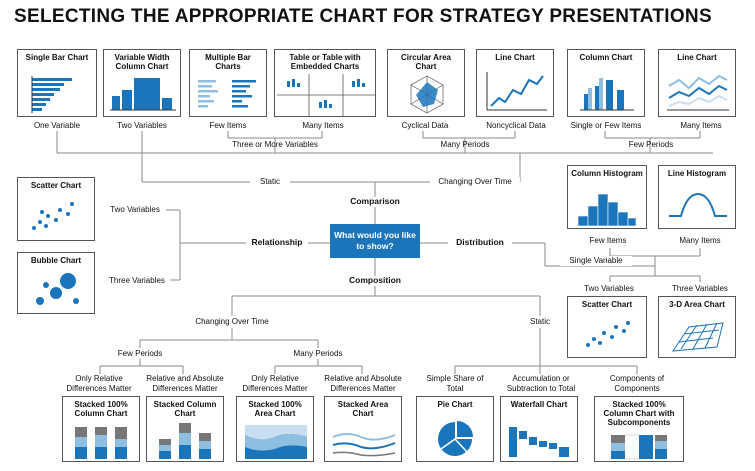  What do you see at coordinates (51, 94) in the screenshot?
I see `single-bar-chart-icon` at bounding box center [51, 94].